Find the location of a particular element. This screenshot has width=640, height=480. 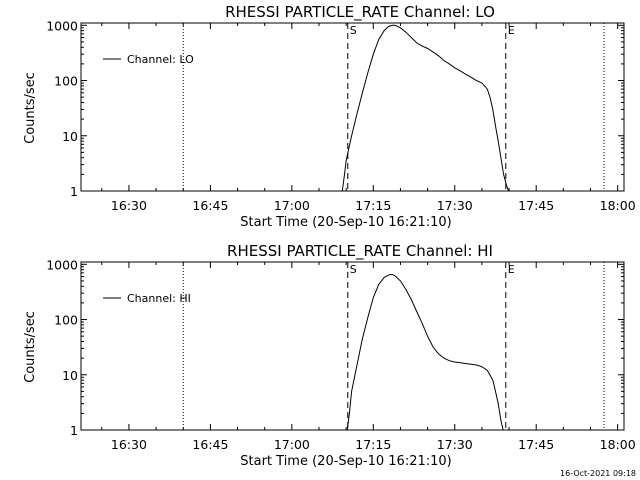

generation-timestamp: 16-Oct-2021 09:18 is located at coordinates (598, 473).